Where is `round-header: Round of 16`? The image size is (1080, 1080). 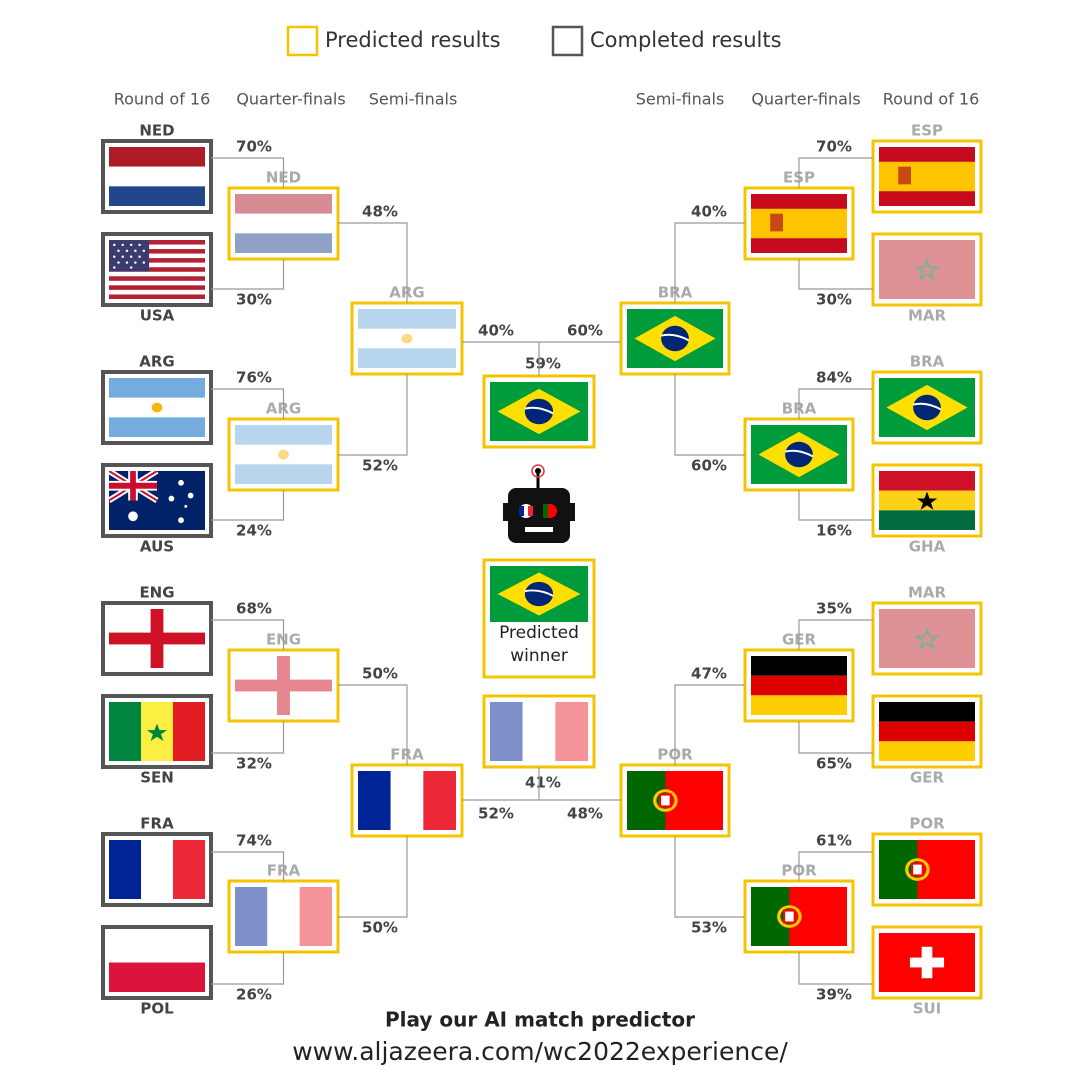
round-header: Round of 16 is located at coordinates (162, 99).